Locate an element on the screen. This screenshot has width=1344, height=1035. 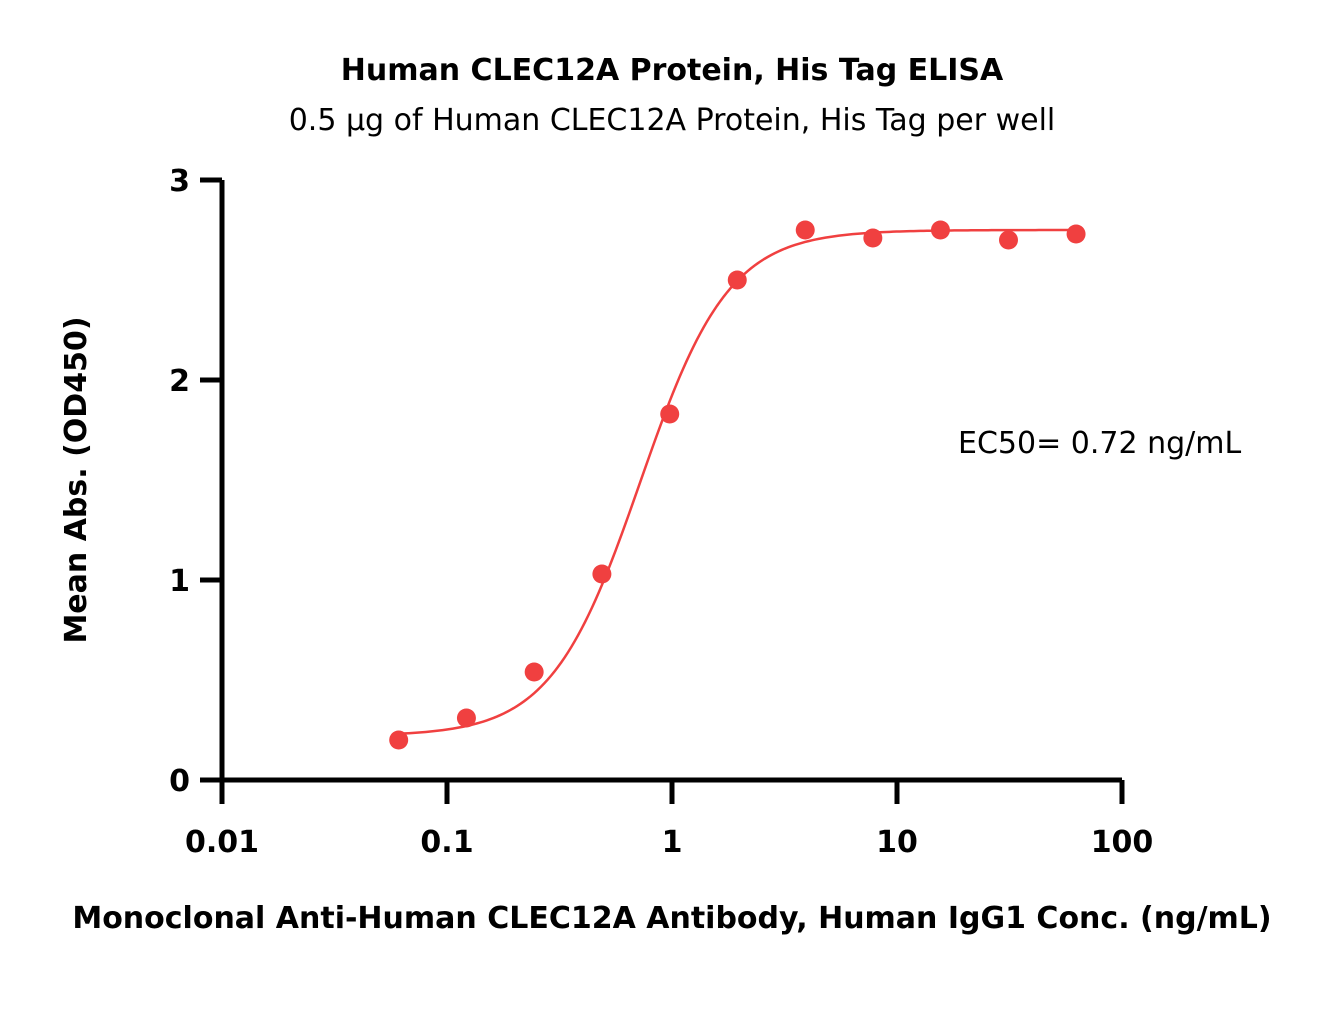
x-tick-label: 1 is located at coordinates (672, 842).